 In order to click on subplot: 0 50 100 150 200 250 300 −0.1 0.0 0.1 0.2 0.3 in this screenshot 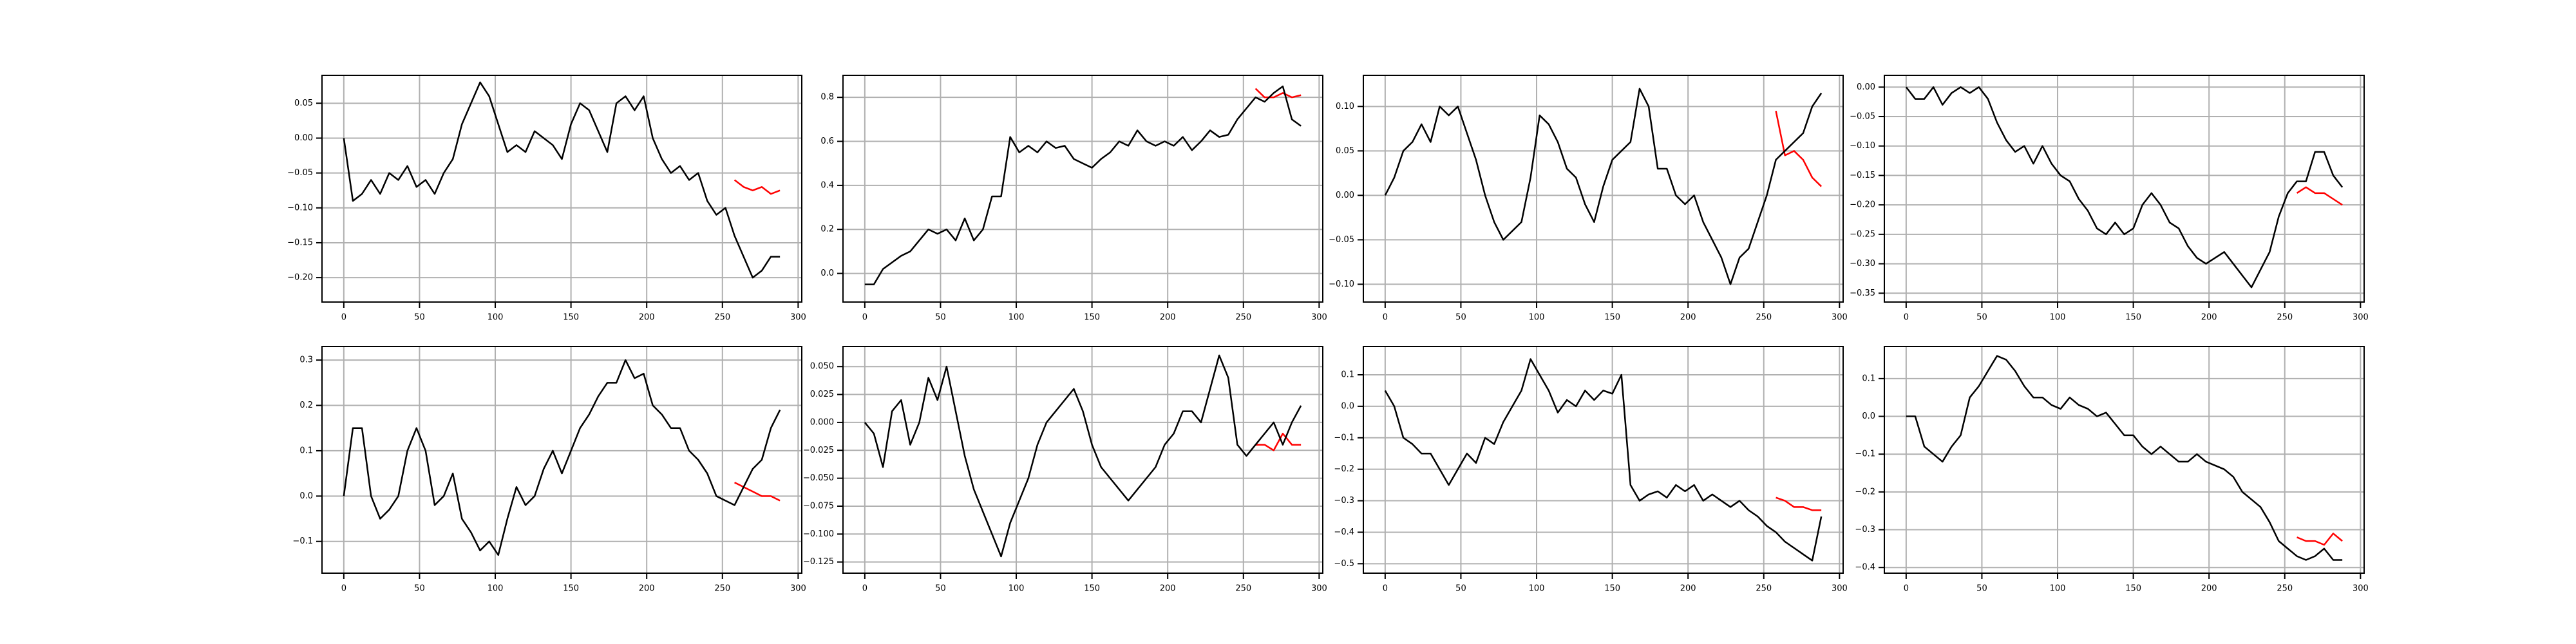, I will do `click(549, 470)`.